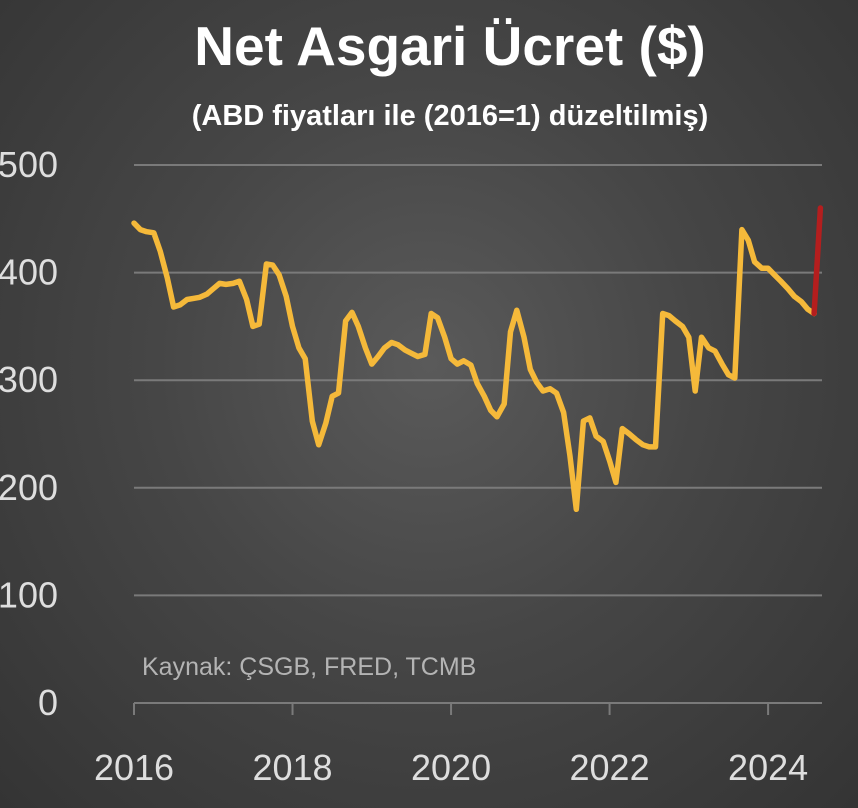 This screenshot has width=858, height=808. Describe the element at coordinates (48, 702) in the screenshot. I see `y-tick-label-0: 0` at that location.